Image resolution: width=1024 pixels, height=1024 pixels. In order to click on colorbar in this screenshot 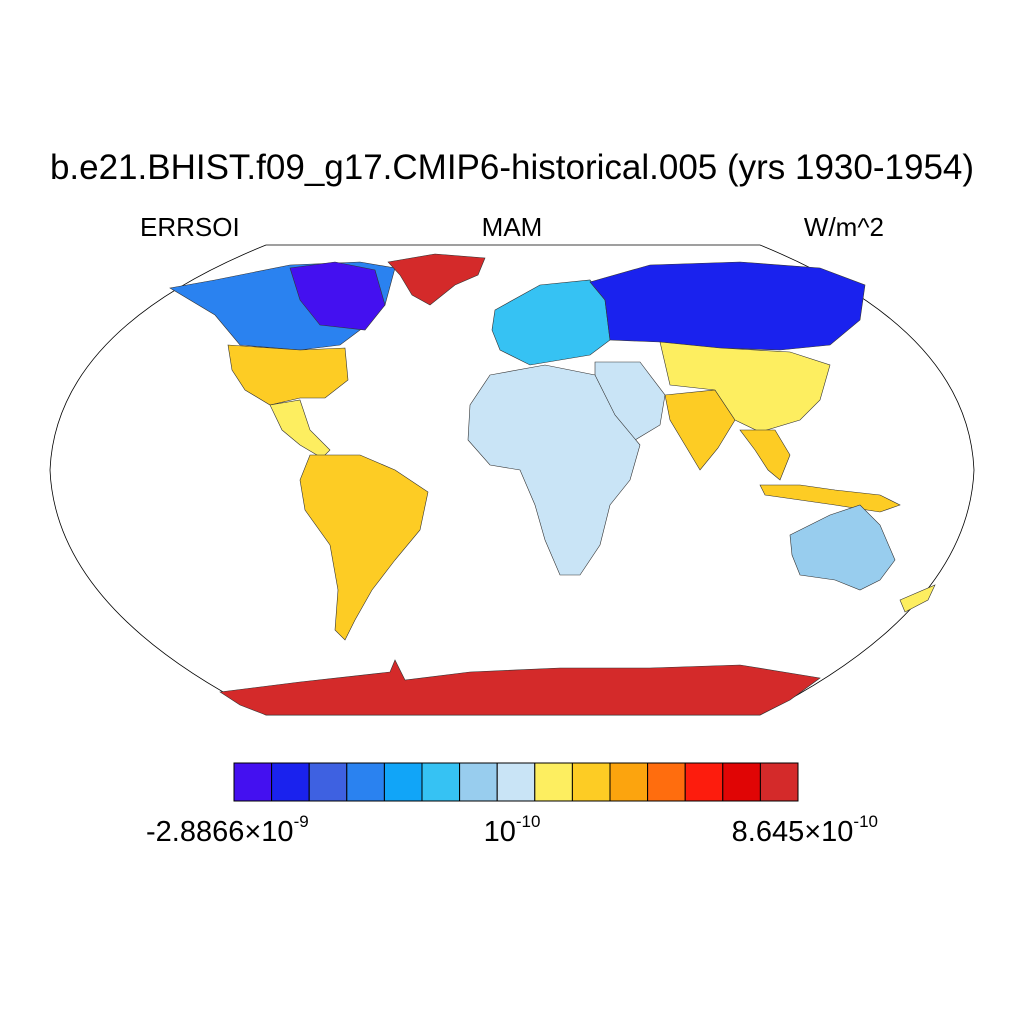, I will do `click(516, 782)`.